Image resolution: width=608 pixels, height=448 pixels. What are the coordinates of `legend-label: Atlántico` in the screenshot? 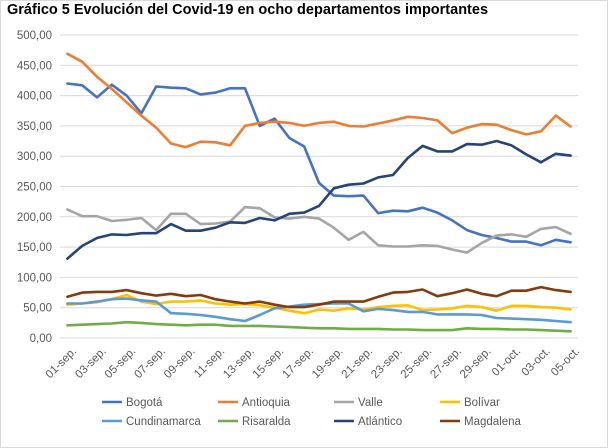 It's located at (380, 422).